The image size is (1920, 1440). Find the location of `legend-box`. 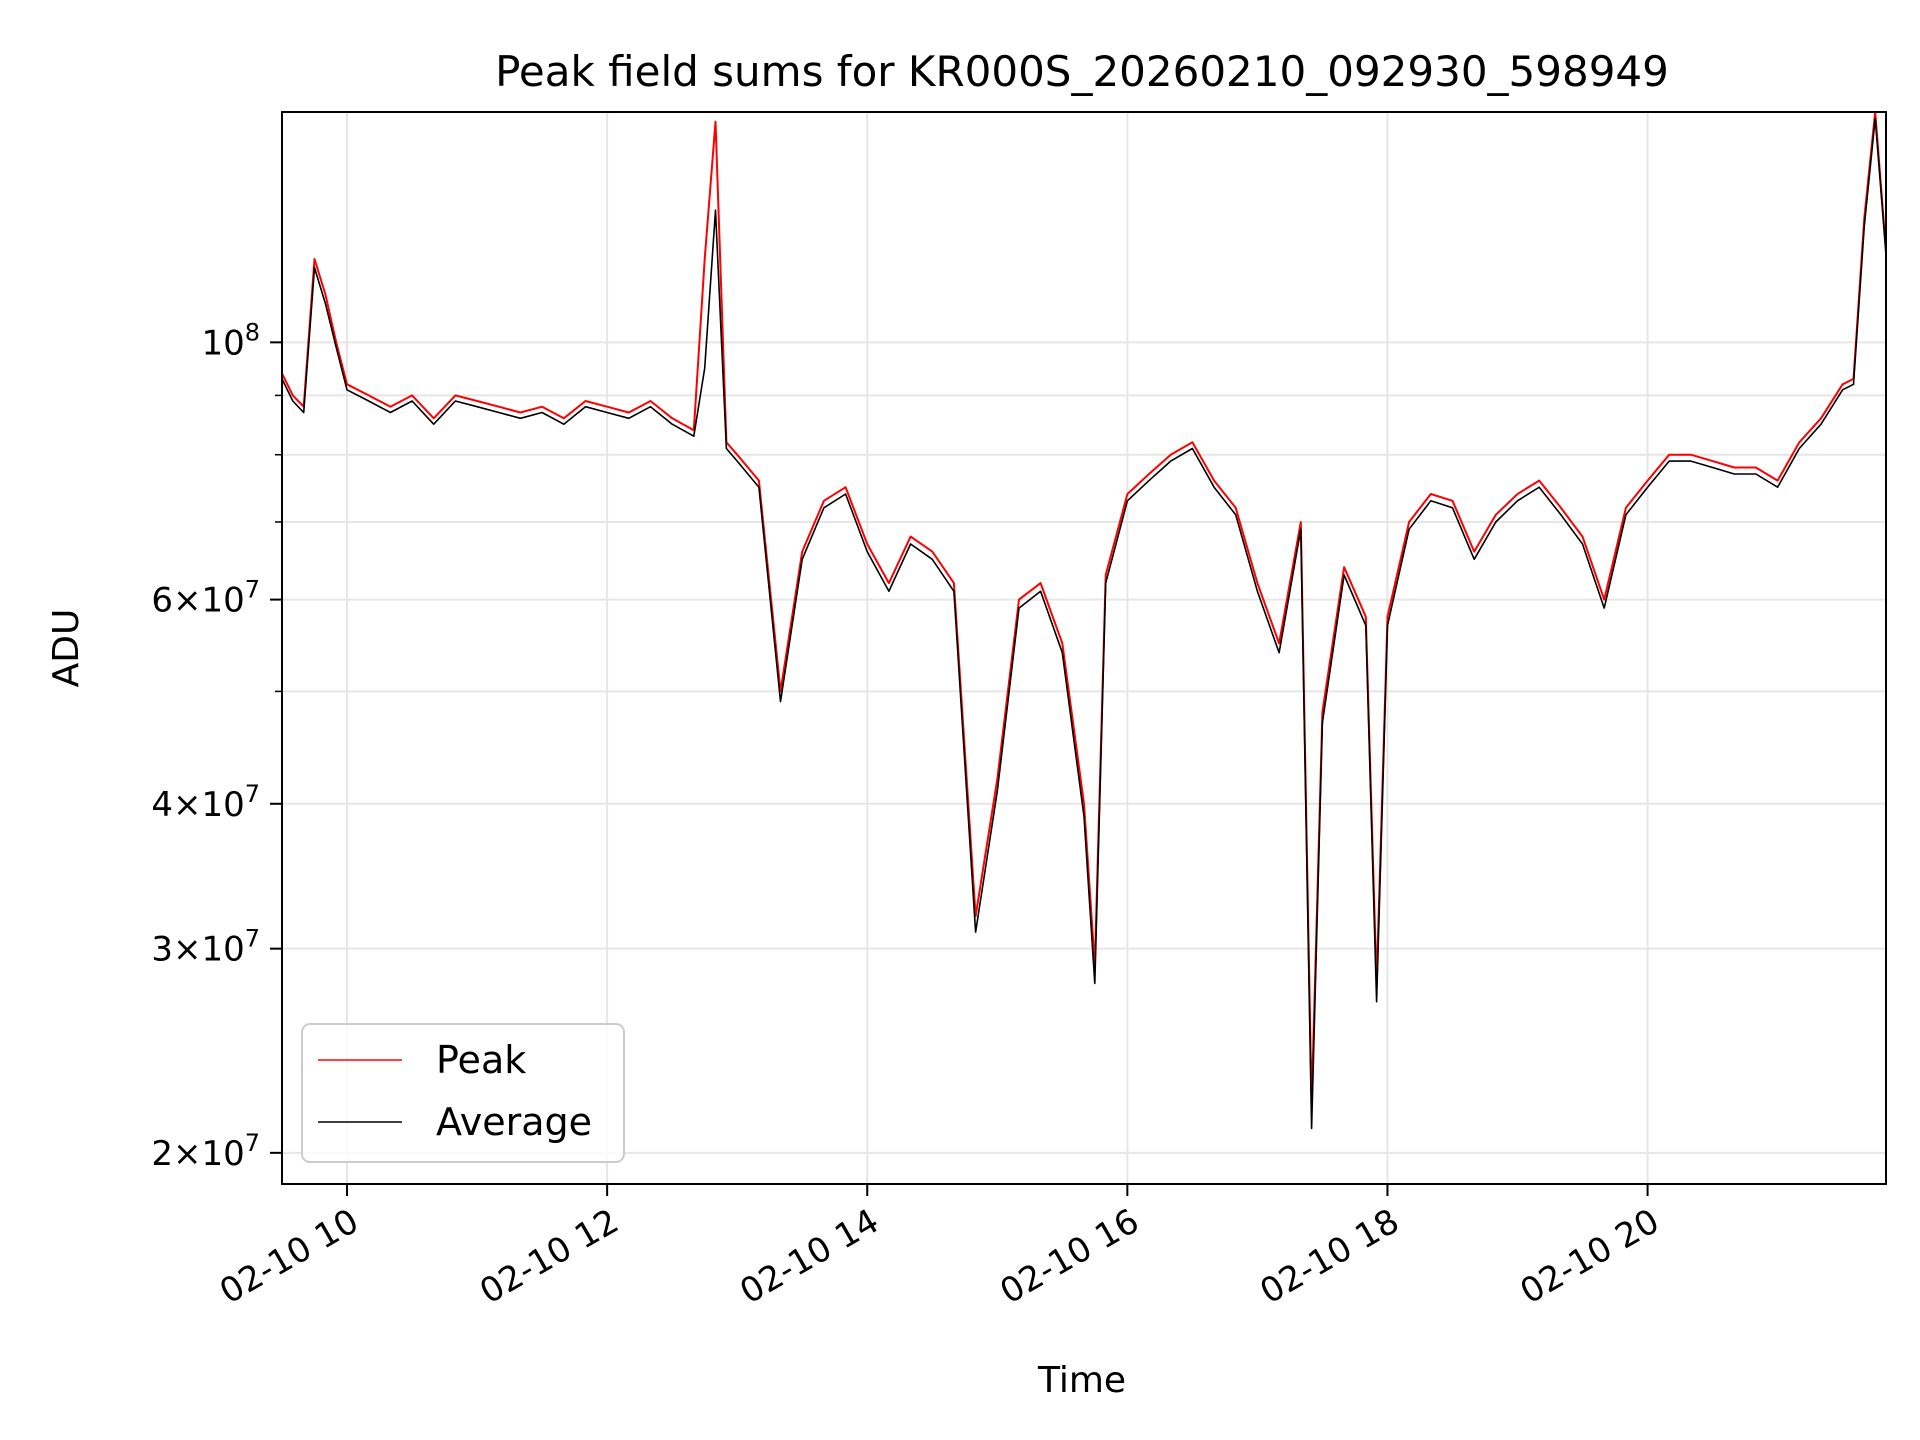

legend-box is located at coordinates (463, 1093).